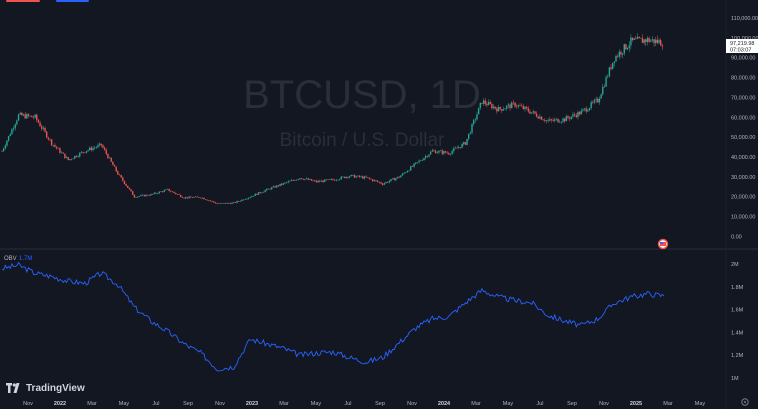 The width and height of the screenshot is (758, 409). Describe the element at coordinates (45, 388) in the screenshot. I see `tradingview-logo: TradingView` at that location.